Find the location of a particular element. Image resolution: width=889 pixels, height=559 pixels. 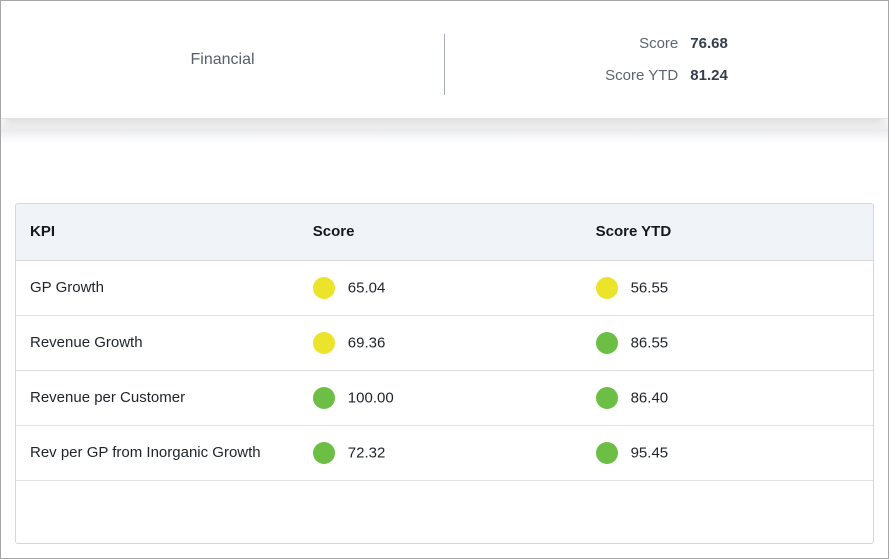

column-header-kpi: KPI is located at coordinates (157, 232).